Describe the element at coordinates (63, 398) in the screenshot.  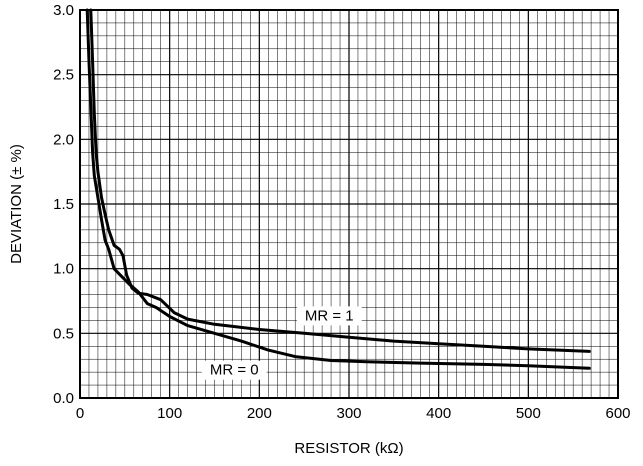
I see `y-tick-label: 0.0` at that location.